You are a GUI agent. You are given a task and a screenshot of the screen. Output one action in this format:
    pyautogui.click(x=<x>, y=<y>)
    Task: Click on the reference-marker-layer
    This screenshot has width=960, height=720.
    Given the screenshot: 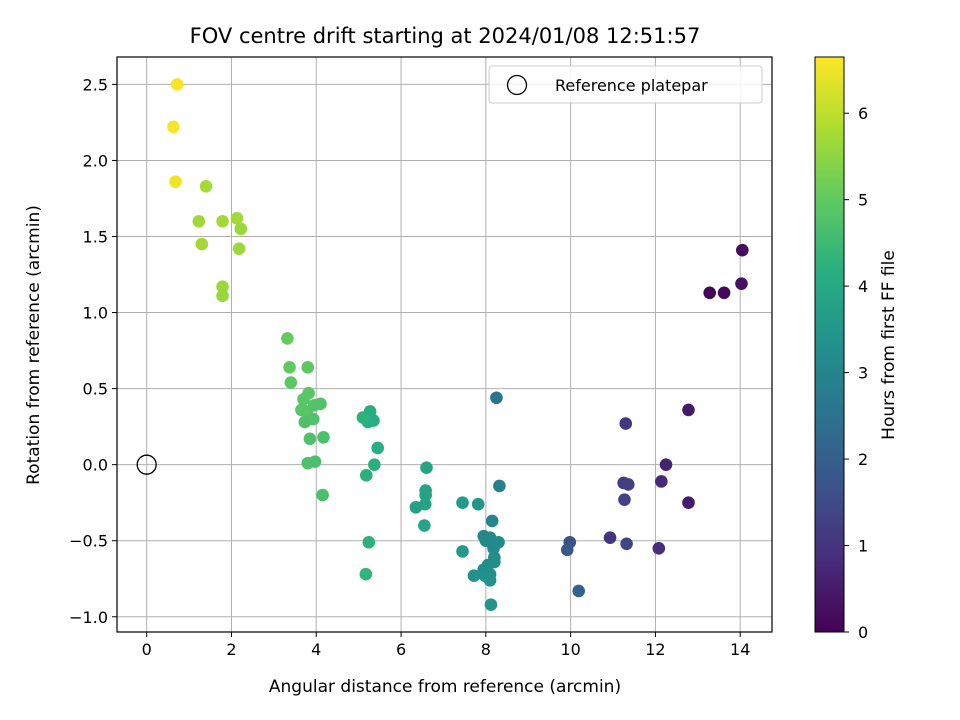 What is the action you would take?
    pyautogui.click(x=146, y=464)
    